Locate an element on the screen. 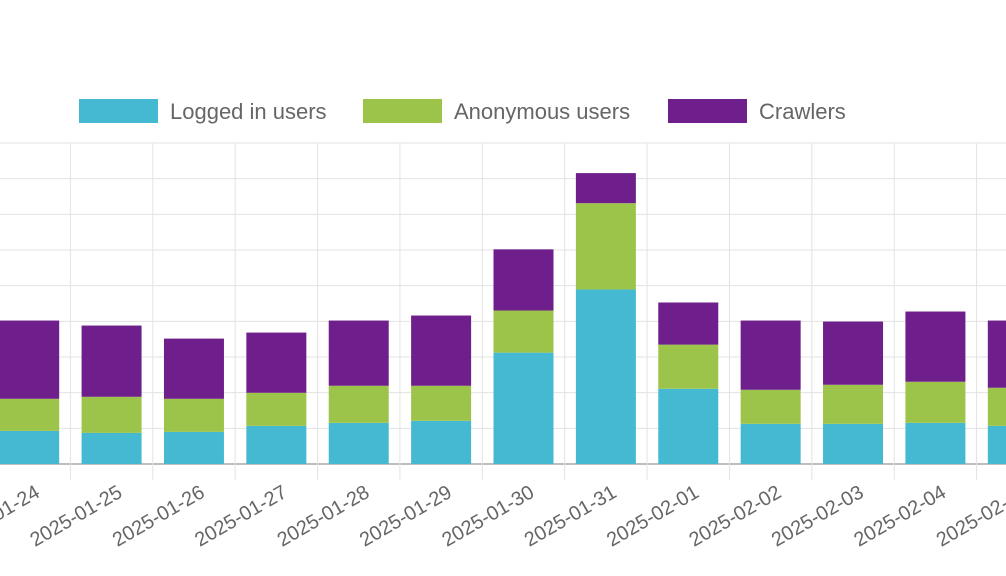 This screenshot has height=576, width=1006. legend-label: Anonymous users is located at coordinates (542, 111).